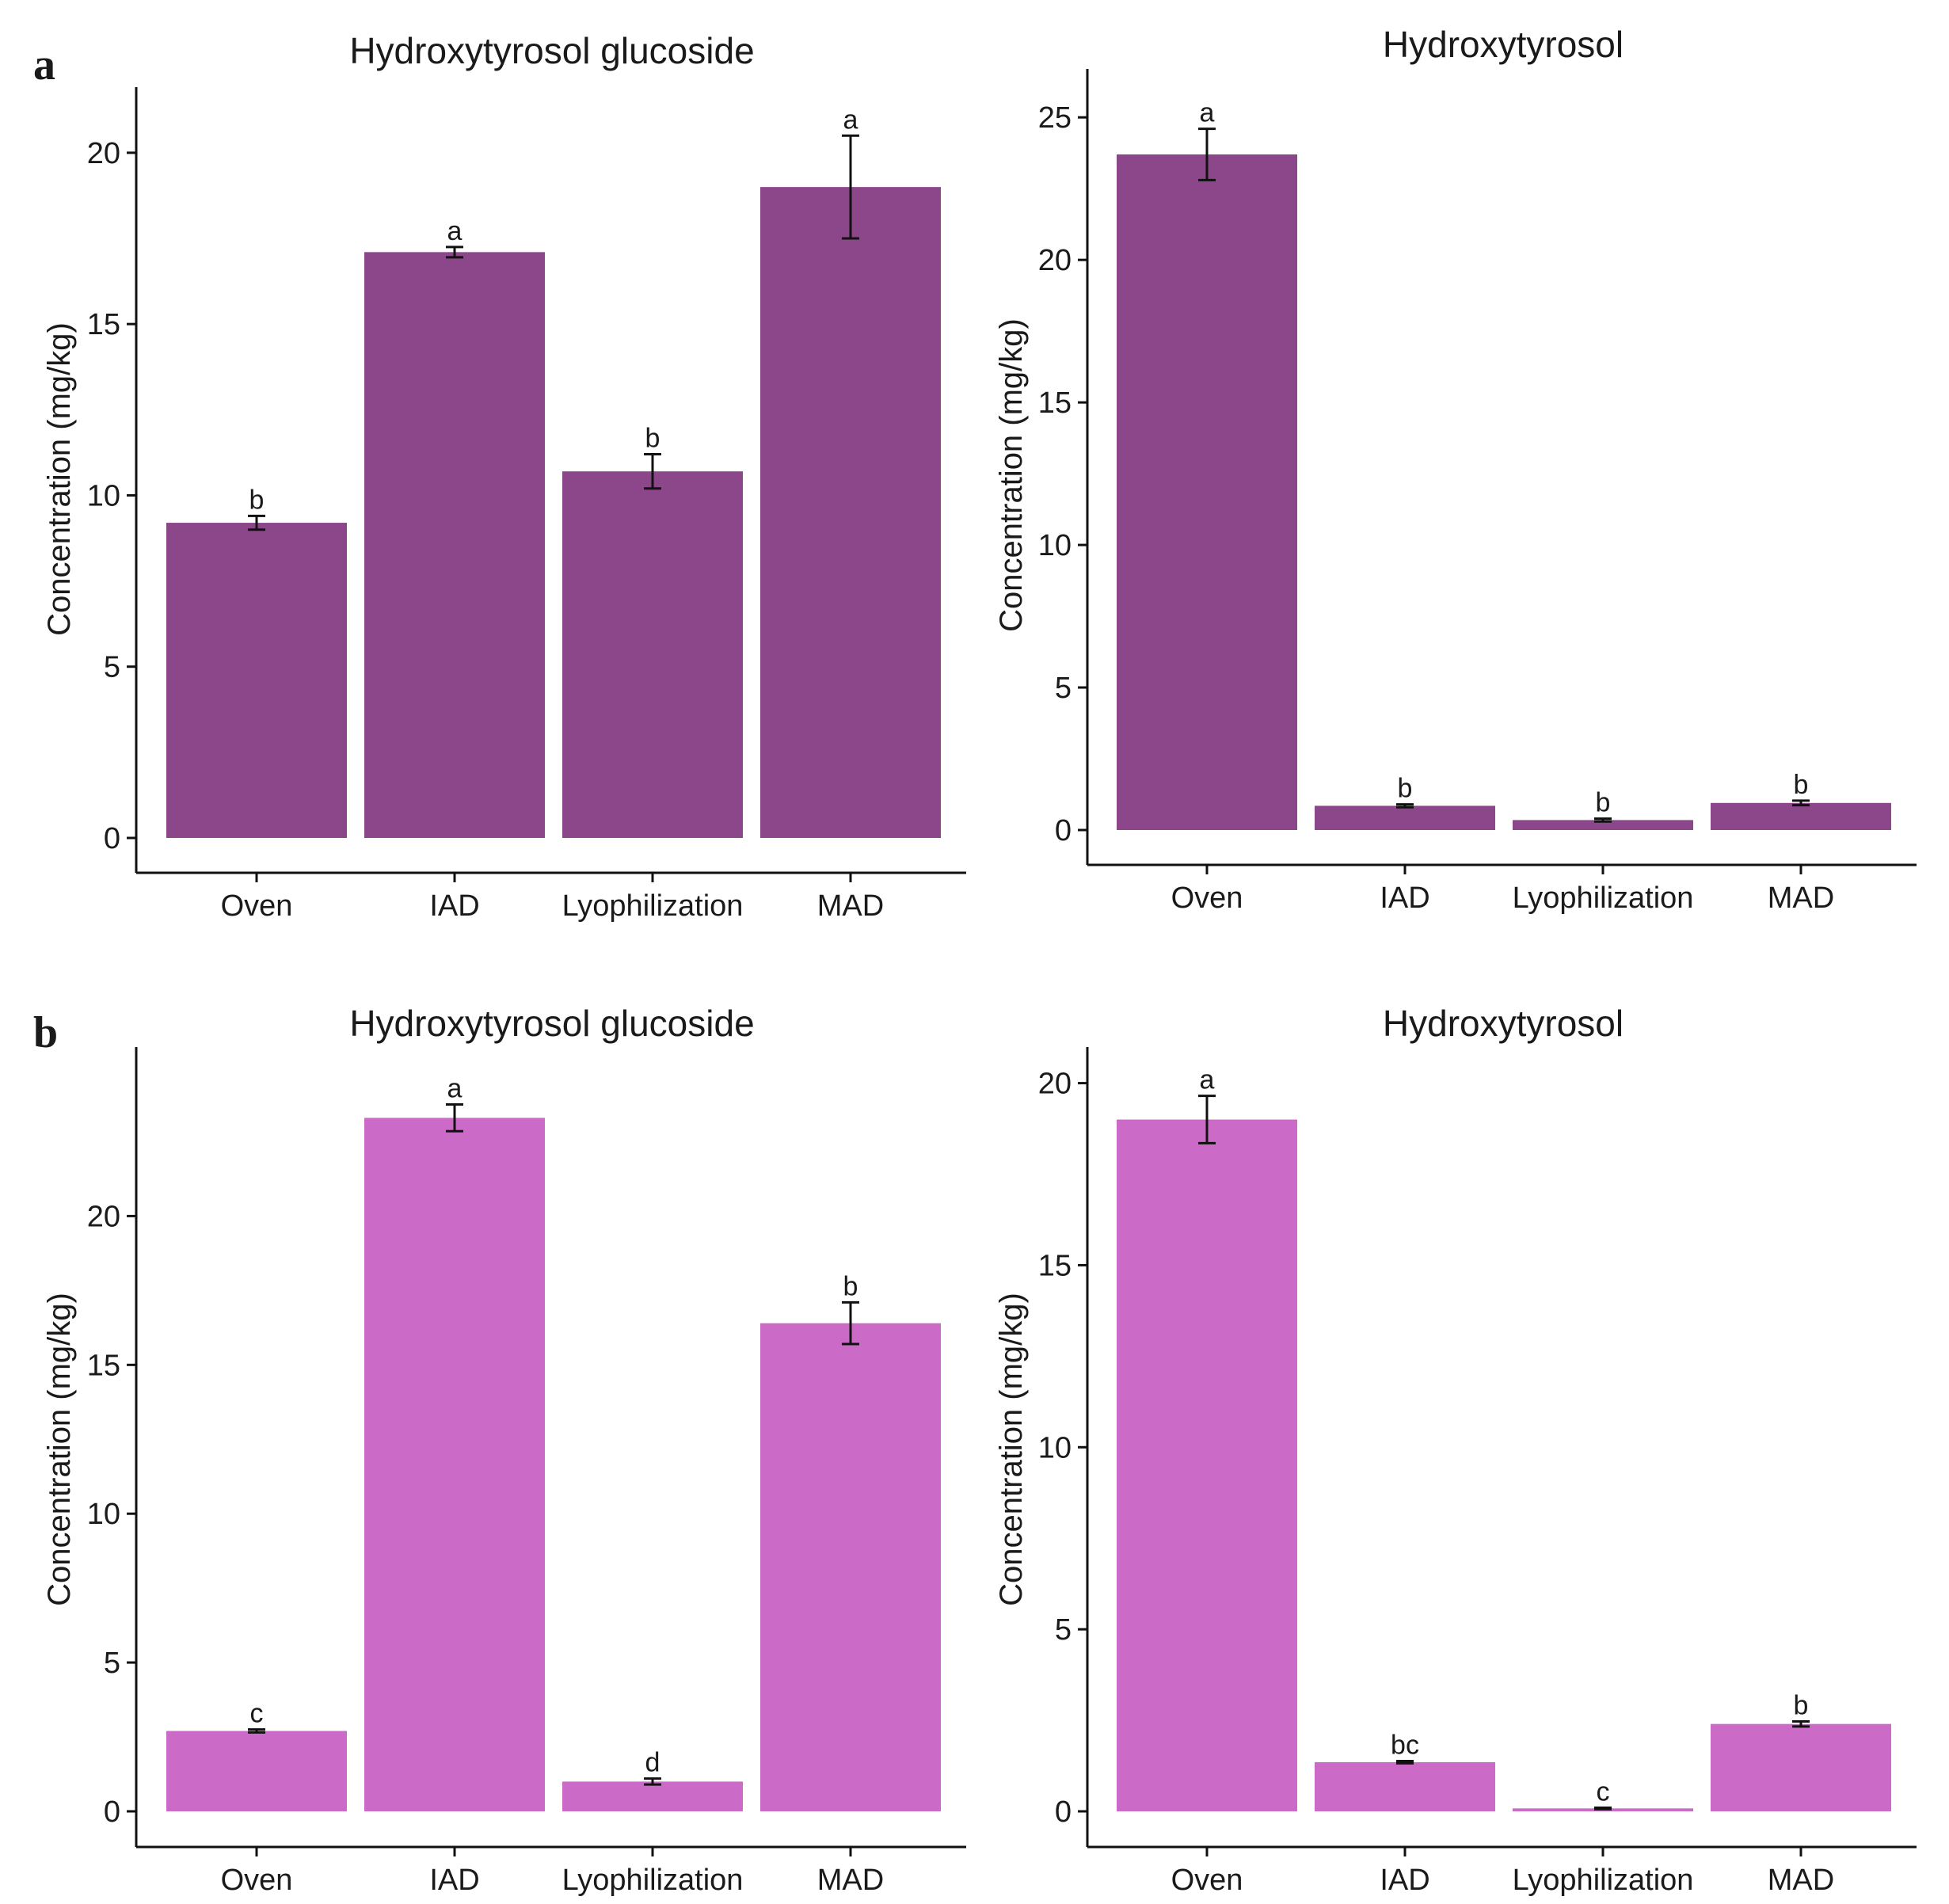  What do you see at coordinates (44, 64) in the screenshot?
I see `panel-letter-a: a` at bounding box center [44, 64].